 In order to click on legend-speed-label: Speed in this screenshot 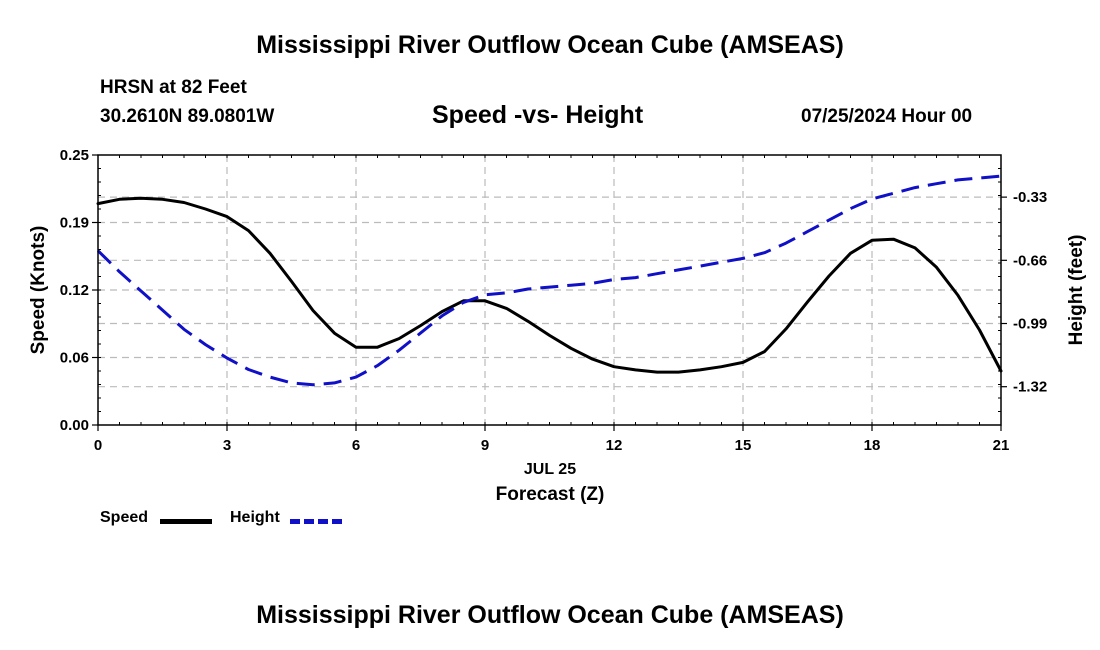, I will do `click(124, 517)`.